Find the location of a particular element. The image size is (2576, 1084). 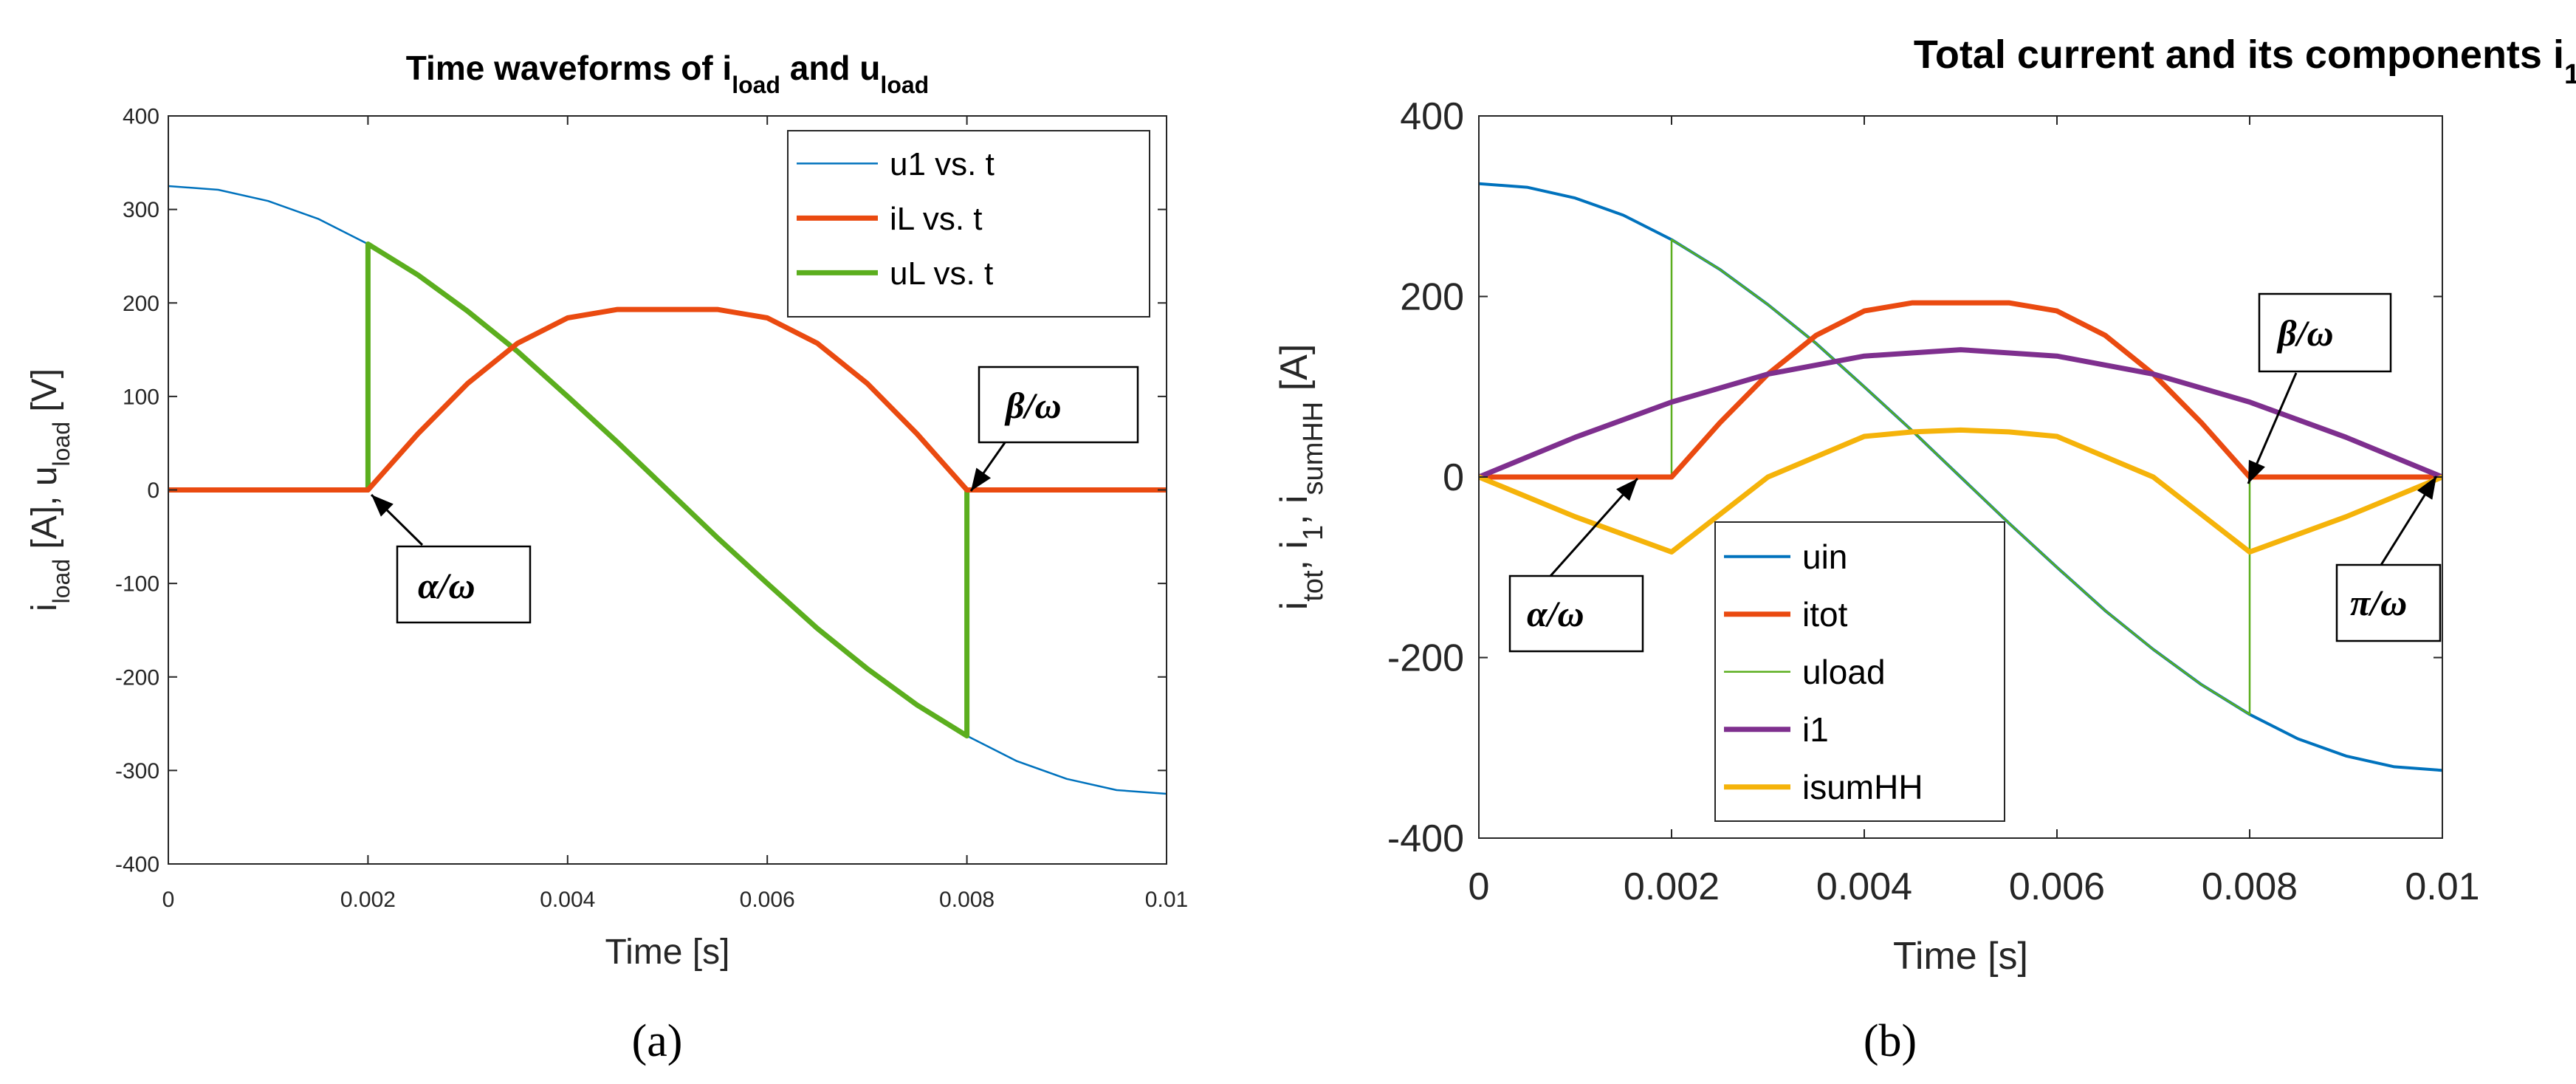

legend: uin itot uload i1 isumHH is located at coordinates (1859, 672).